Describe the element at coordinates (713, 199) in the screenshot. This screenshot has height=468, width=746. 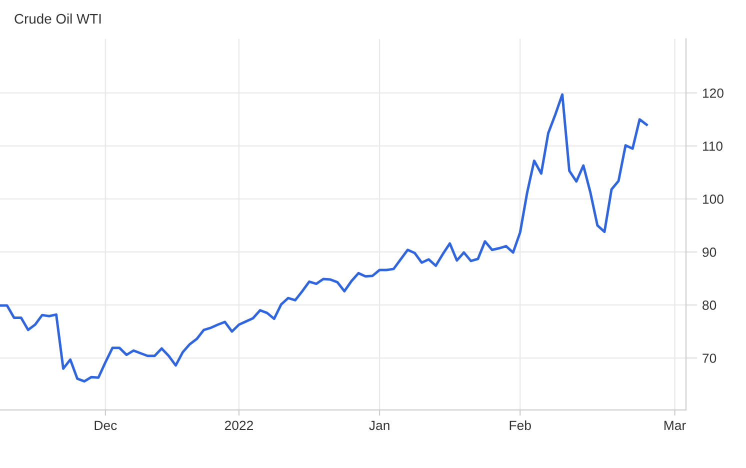
I see `y-tick-label: 100` at that location.